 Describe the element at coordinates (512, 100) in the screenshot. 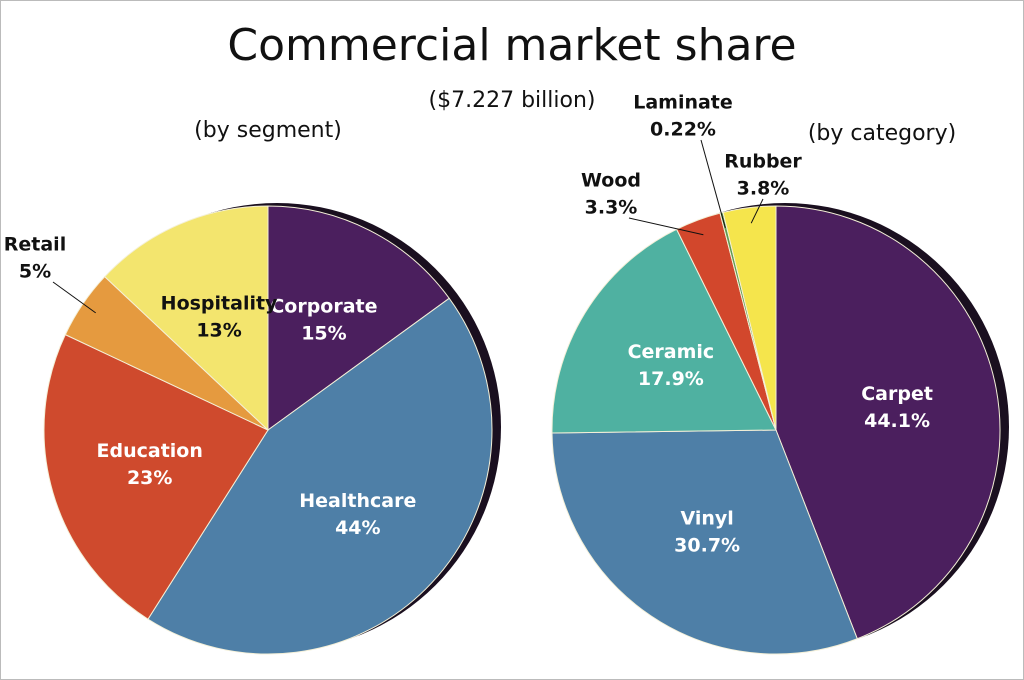

I see `chart-subtitle: ($7.227 billion)` at that location.